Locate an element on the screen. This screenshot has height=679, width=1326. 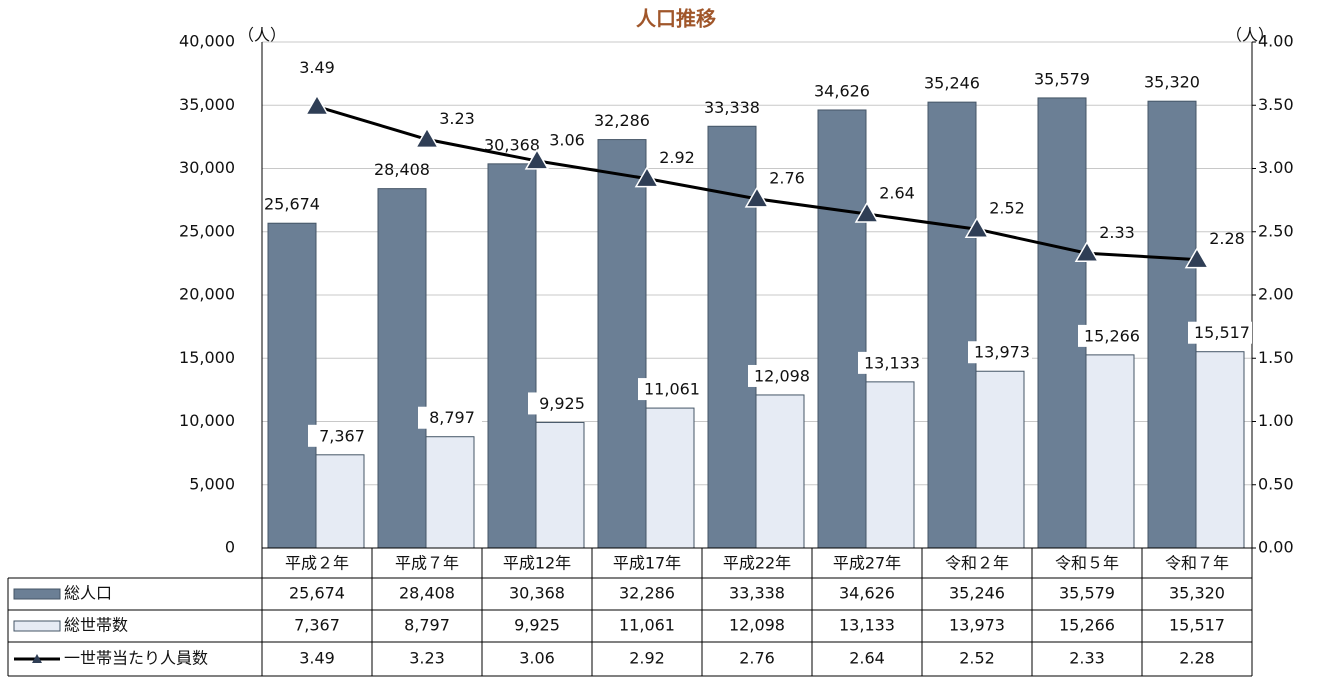
line-value-label: 3.23 is located at coordinates (457, 118).